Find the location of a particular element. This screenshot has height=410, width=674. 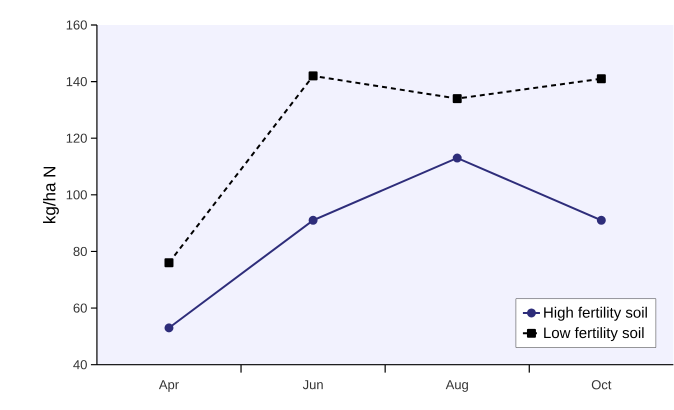

legend-label: Low fertility soil is located at coordinates (594, 334).